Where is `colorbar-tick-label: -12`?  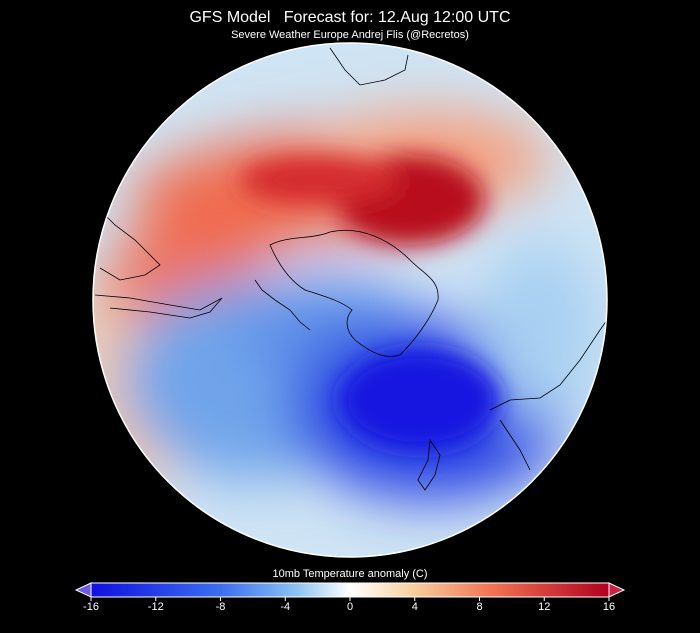 colorbar-tick-label: -12 is located at coordinates (156, 607).